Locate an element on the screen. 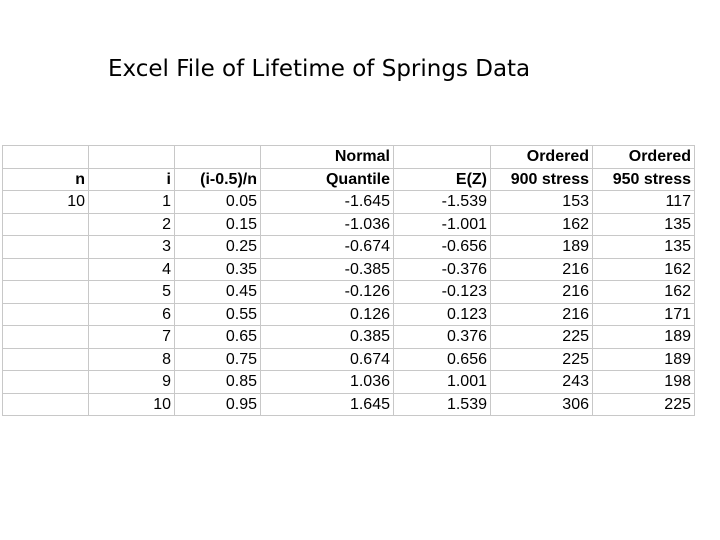 The width and height of the screenshot is (720, 540). table-row: 10 0.95 1.645 1.539 306 225 is located at coordinates (348, 404).